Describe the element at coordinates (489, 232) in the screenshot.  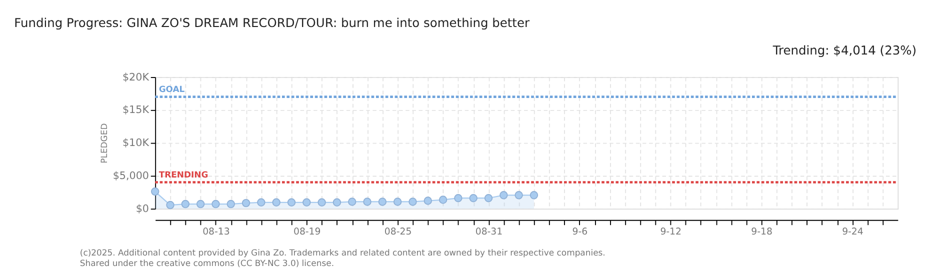
I see `x-tick-label: 08-31` at that location.